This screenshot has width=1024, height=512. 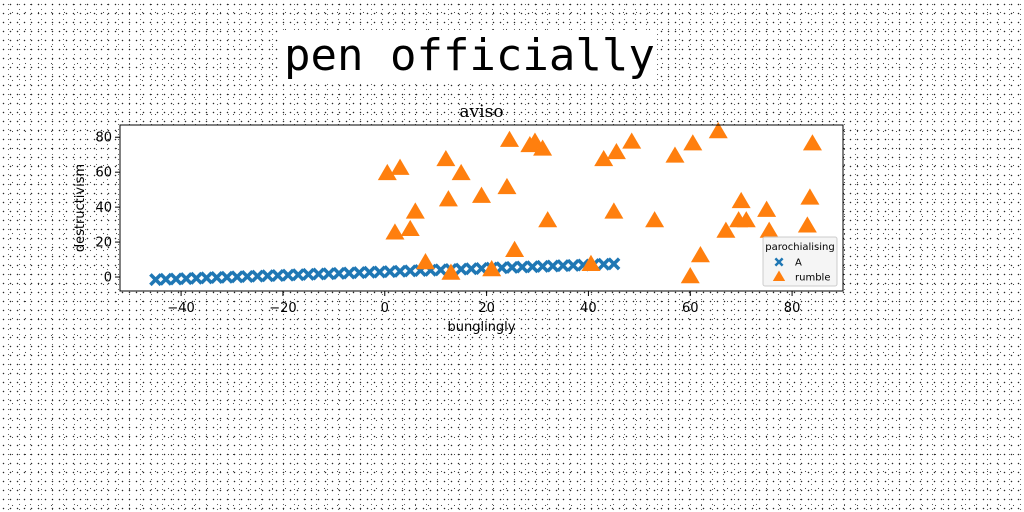 What do you see at coordinates (690, 308) in the screenshot?
I see `x-tick-label: 60` at bounding box center [690, 308].